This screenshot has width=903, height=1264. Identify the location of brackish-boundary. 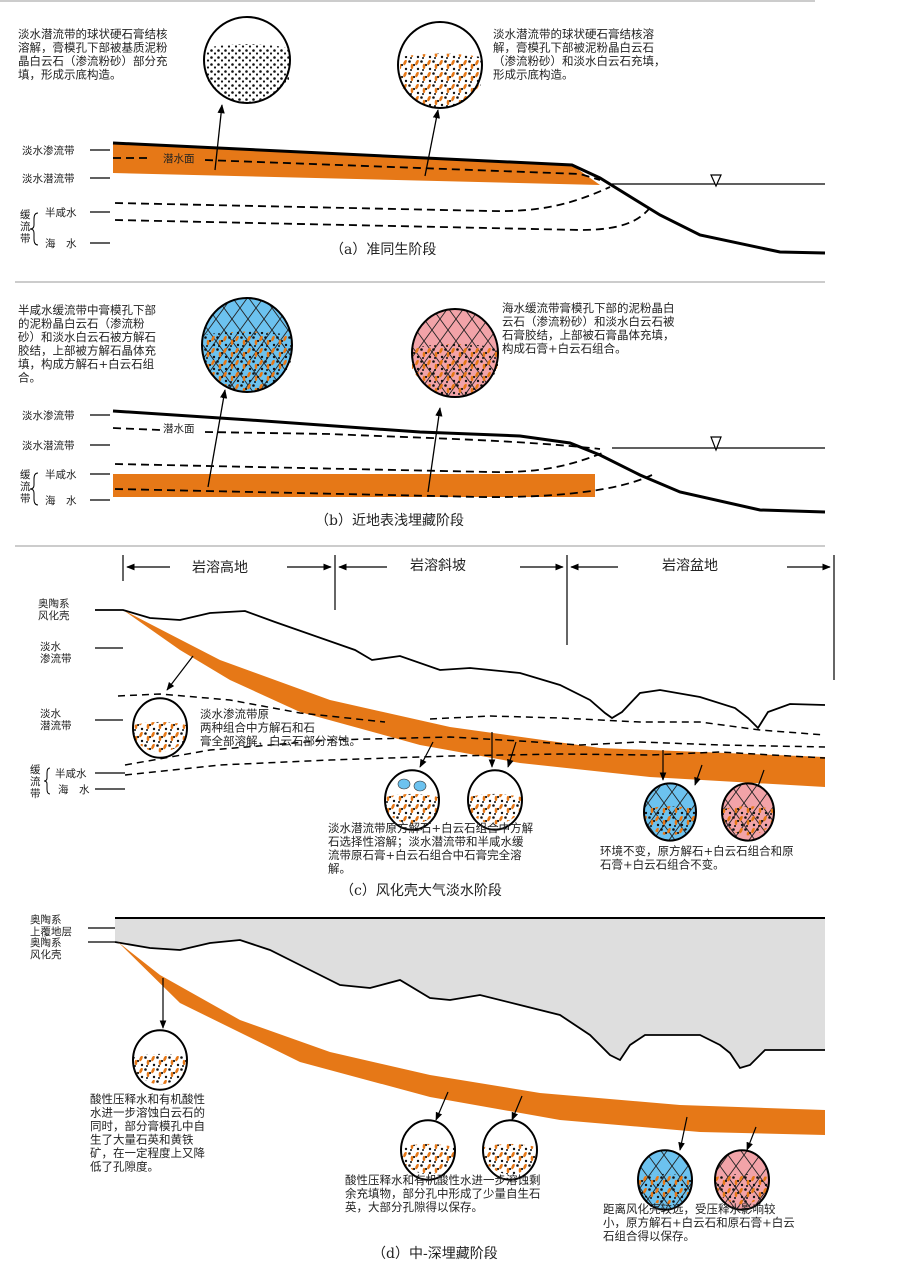
(360, 462).